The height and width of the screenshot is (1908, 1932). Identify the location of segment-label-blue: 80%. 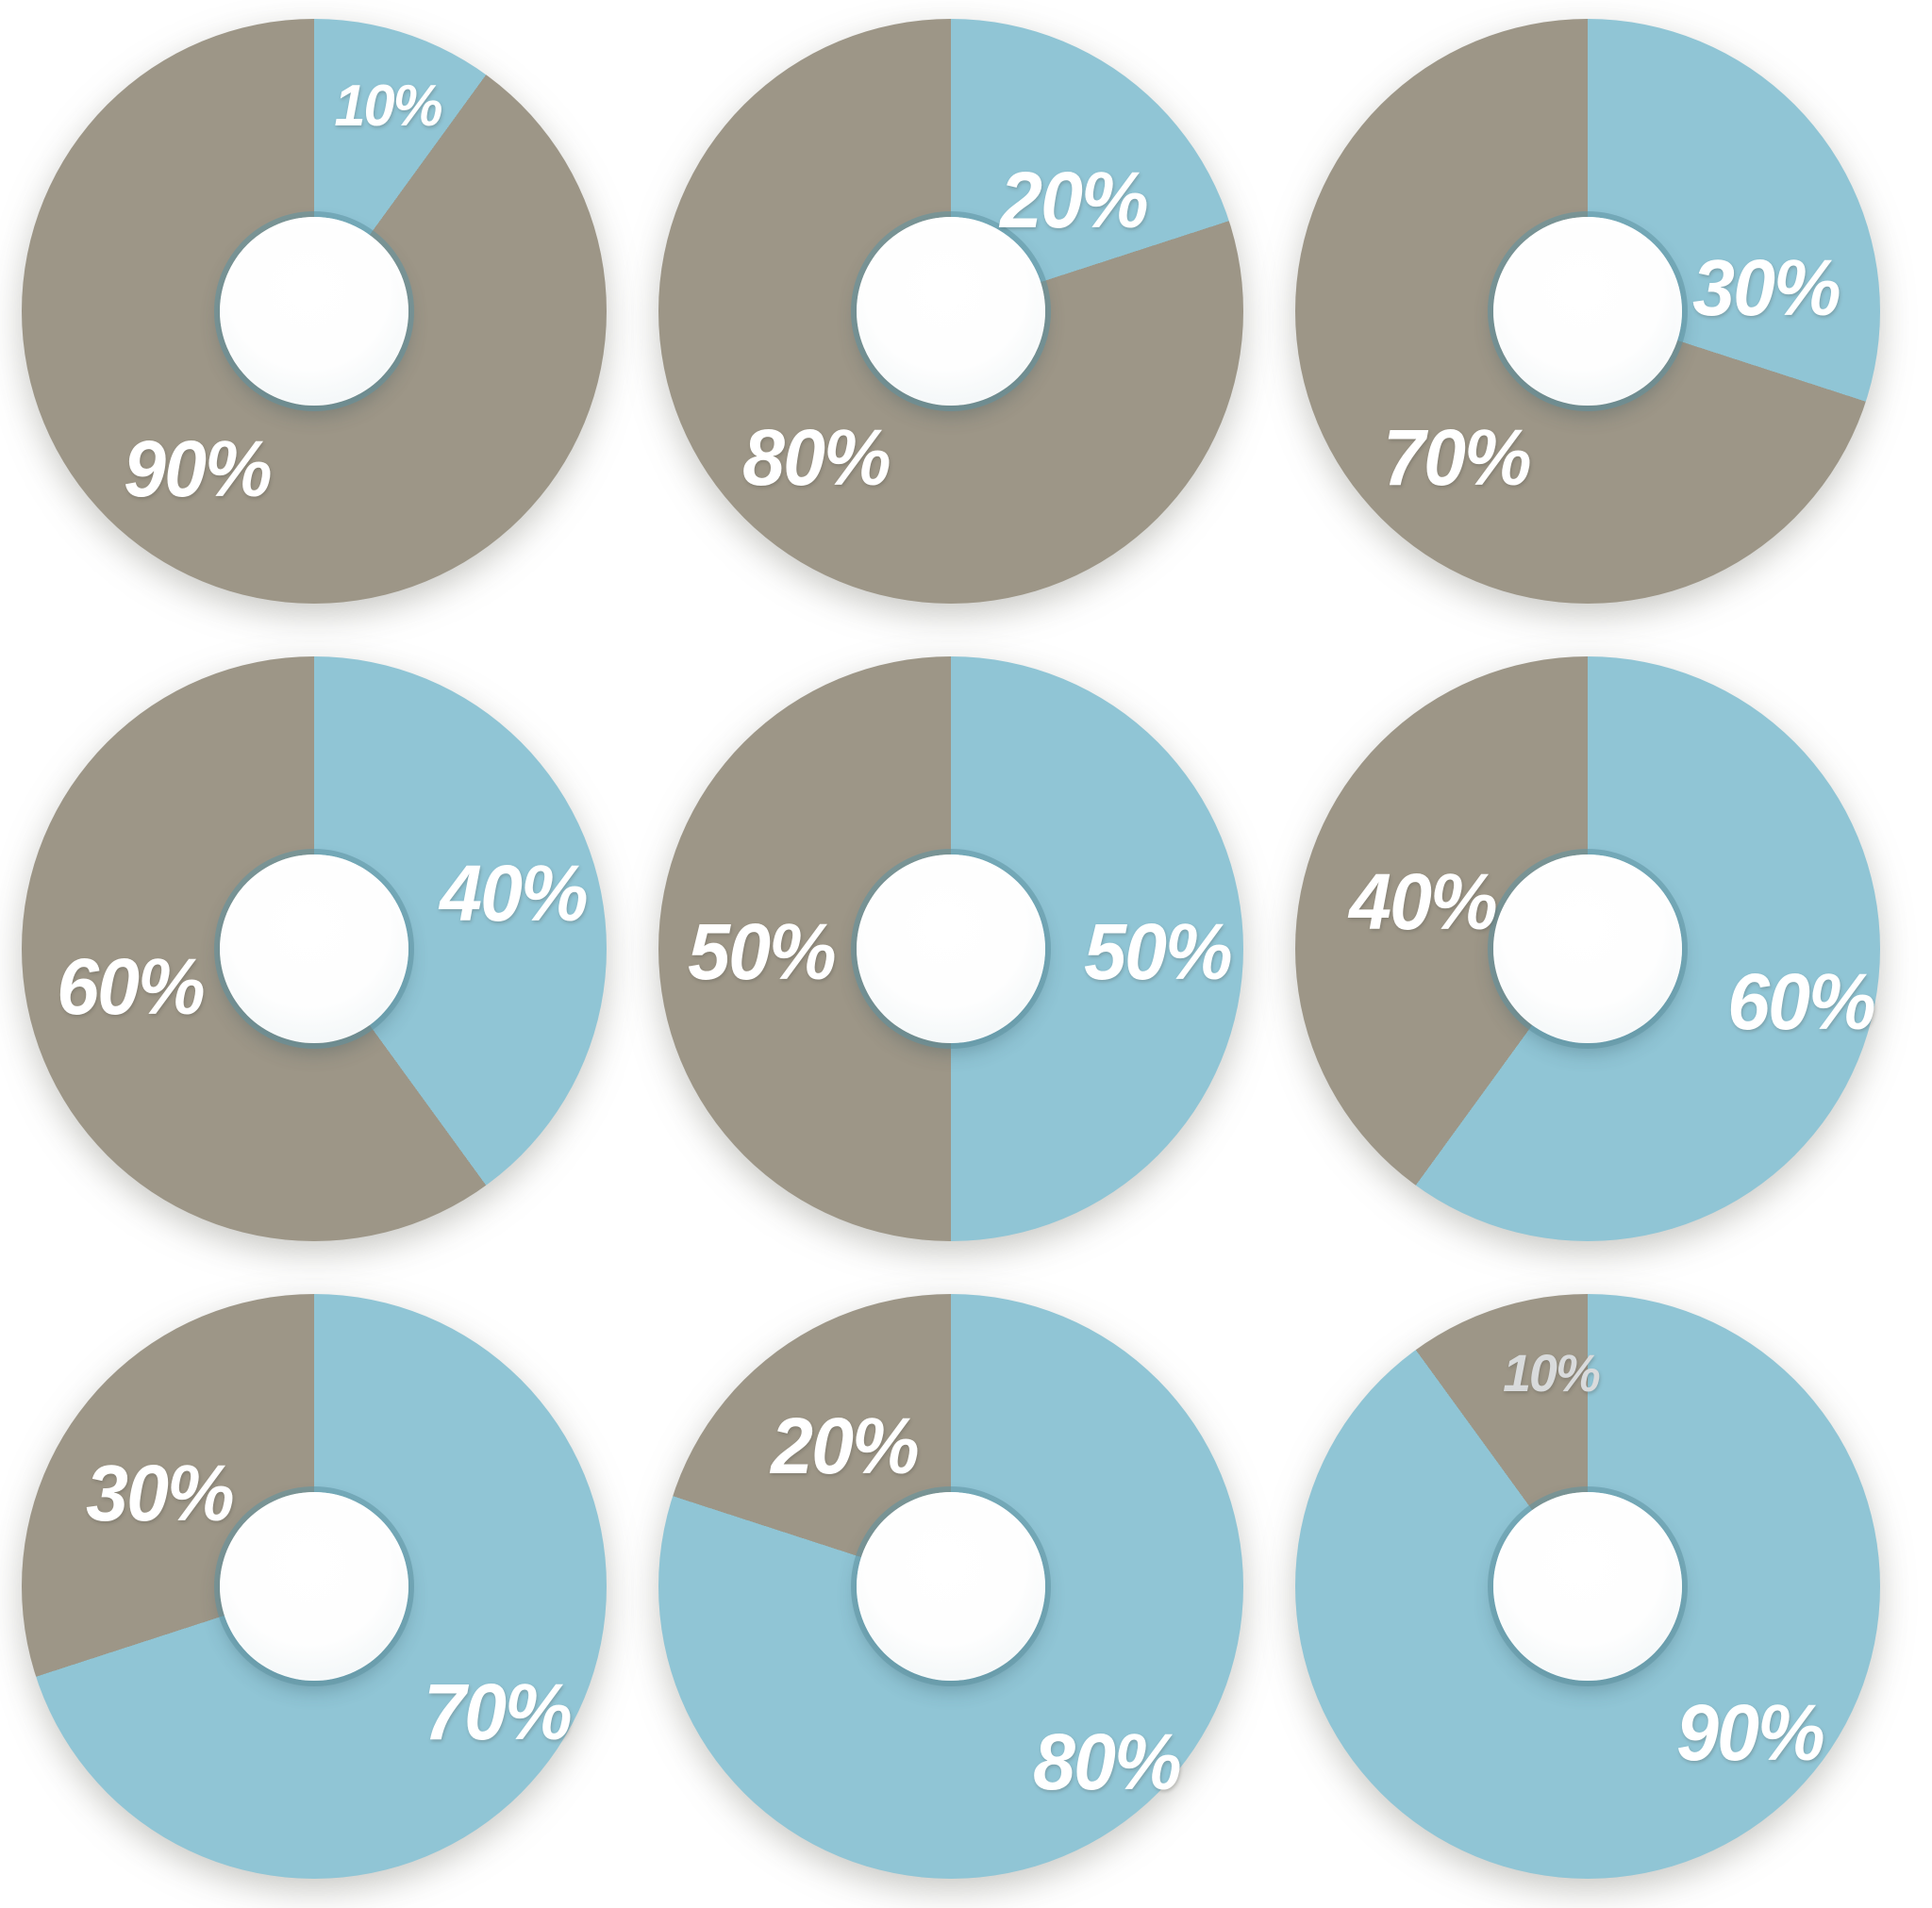
(1108, 1762).